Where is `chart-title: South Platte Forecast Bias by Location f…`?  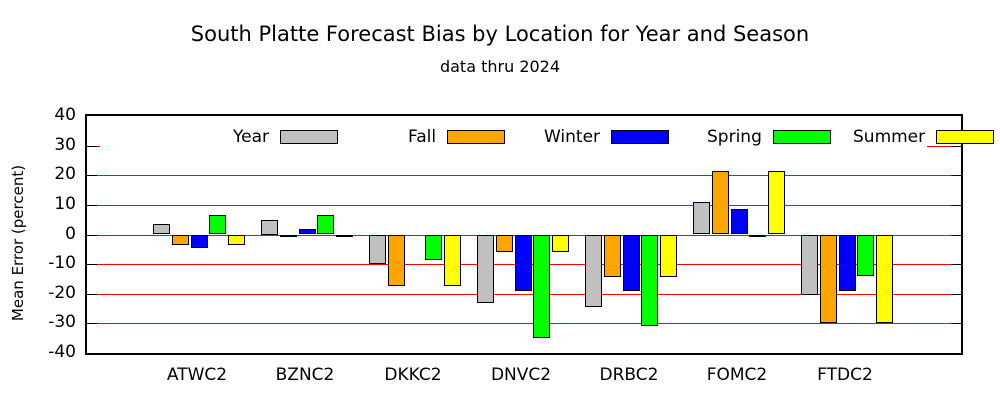
chart-title: South Platte Forecast Bias by Location f… is located at coordinates (500, 34).